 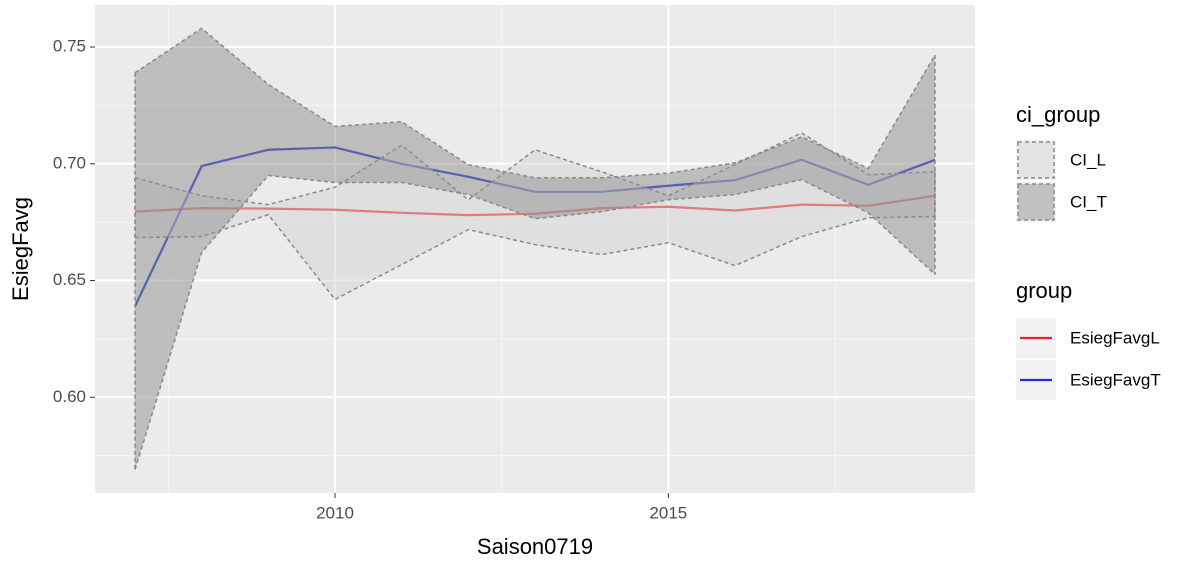 I want to click on legend-label: EsiegFavgL, so click(x=1115, y=337).